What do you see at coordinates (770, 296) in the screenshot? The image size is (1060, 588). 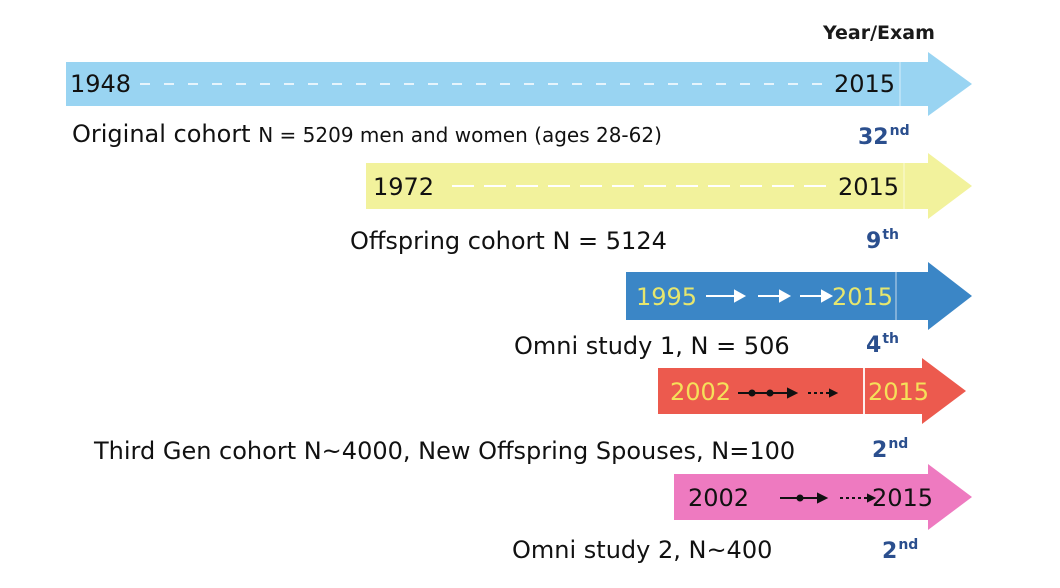 I see `omni-study-1-arrow-marks` at bounding box center [770, 296].